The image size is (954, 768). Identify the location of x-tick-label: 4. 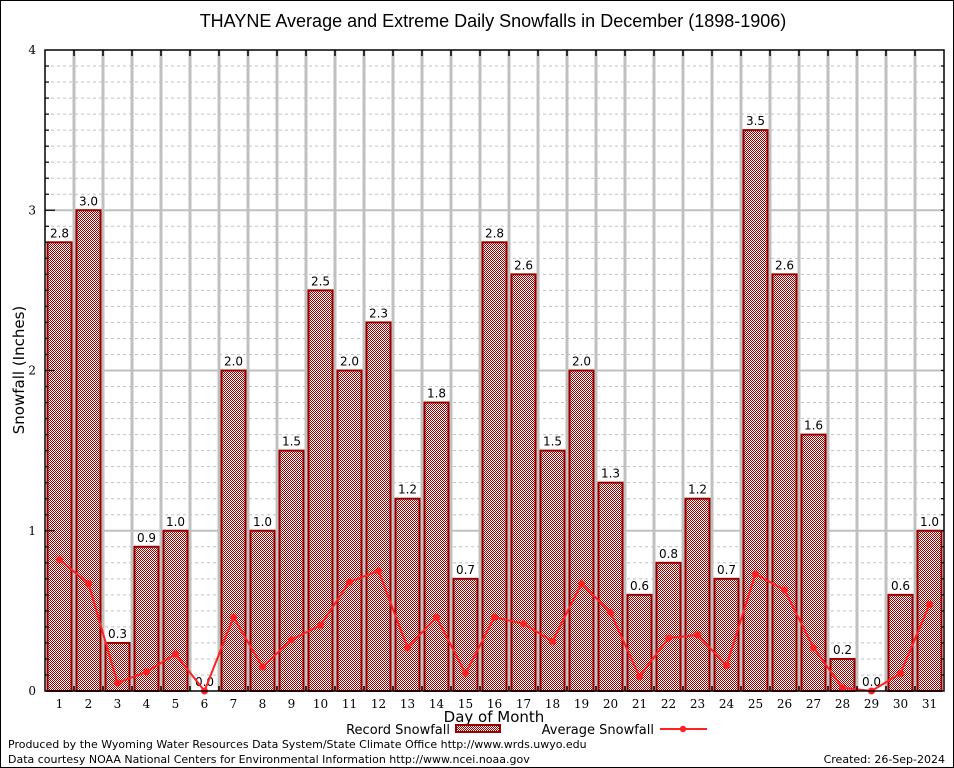
(147, 704).